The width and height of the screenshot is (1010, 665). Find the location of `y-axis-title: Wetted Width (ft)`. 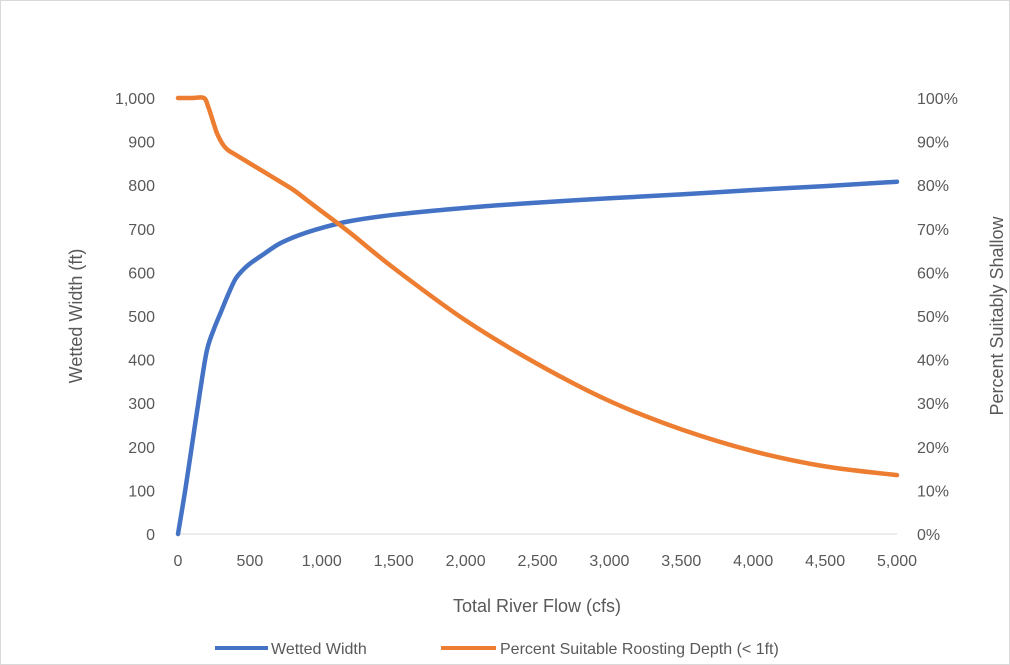

y-axis-title: Wetted Width (ft) is located at coordinates (76, 316).